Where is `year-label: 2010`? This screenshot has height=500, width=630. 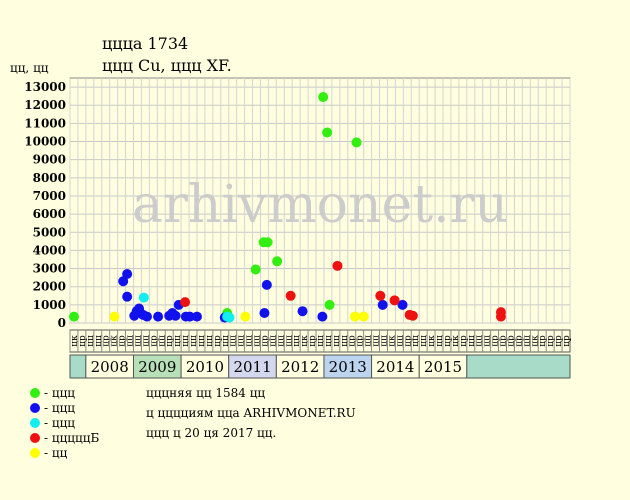
year-label: 2010 is located at coordinates (205, 367).